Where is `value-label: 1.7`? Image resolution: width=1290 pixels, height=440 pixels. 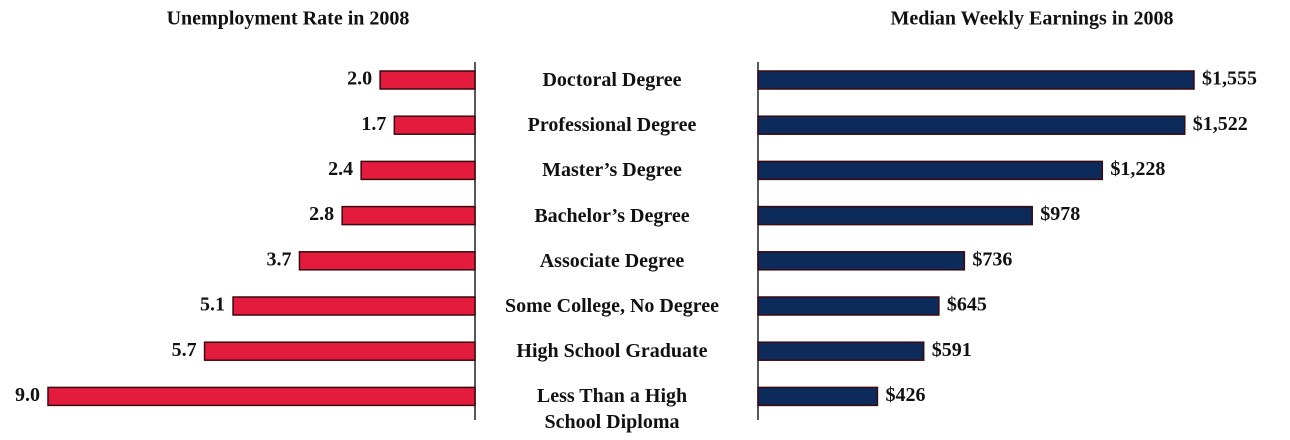
value-label: 1.7 is located at coordinates (373, 124).